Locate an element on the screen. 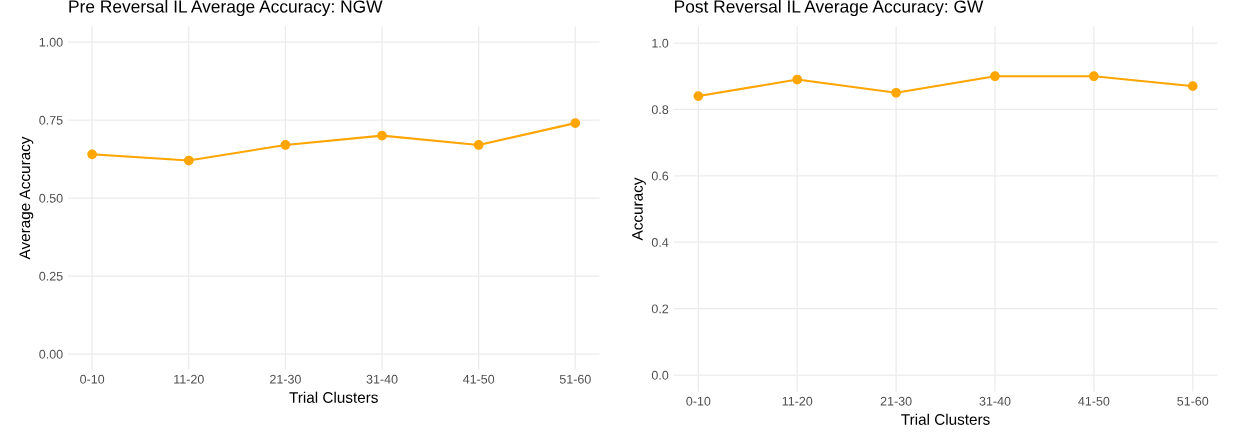 The image size is (1236, 440). y-tick-label: 1.00 is located at coordinates (51, 42).